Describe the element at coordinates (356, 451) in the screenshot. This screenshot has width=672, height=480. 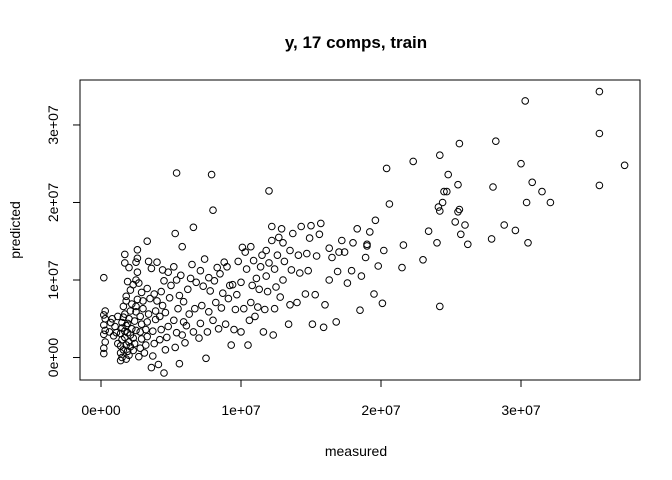
I see `x-axis-label: measured` at that location.